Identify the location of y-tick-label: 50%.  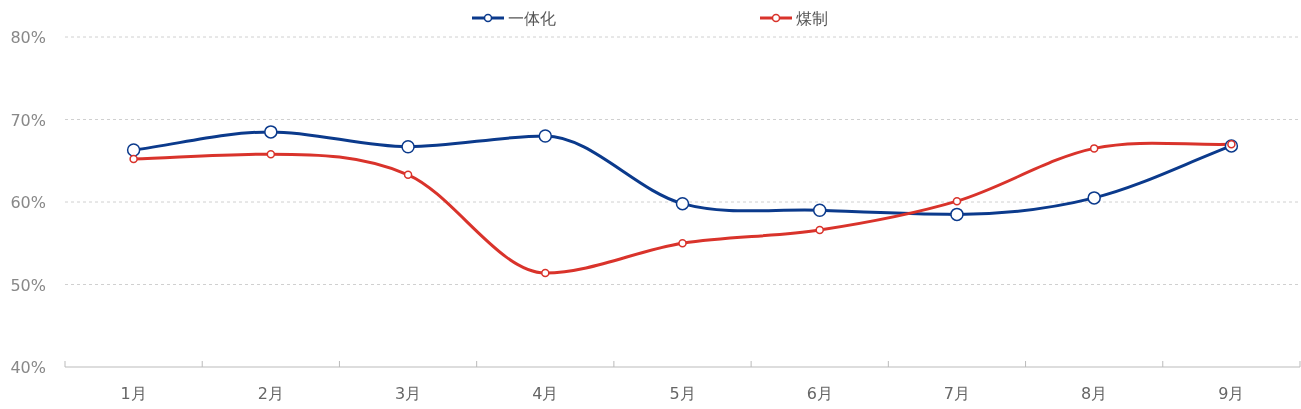
(28, 285).